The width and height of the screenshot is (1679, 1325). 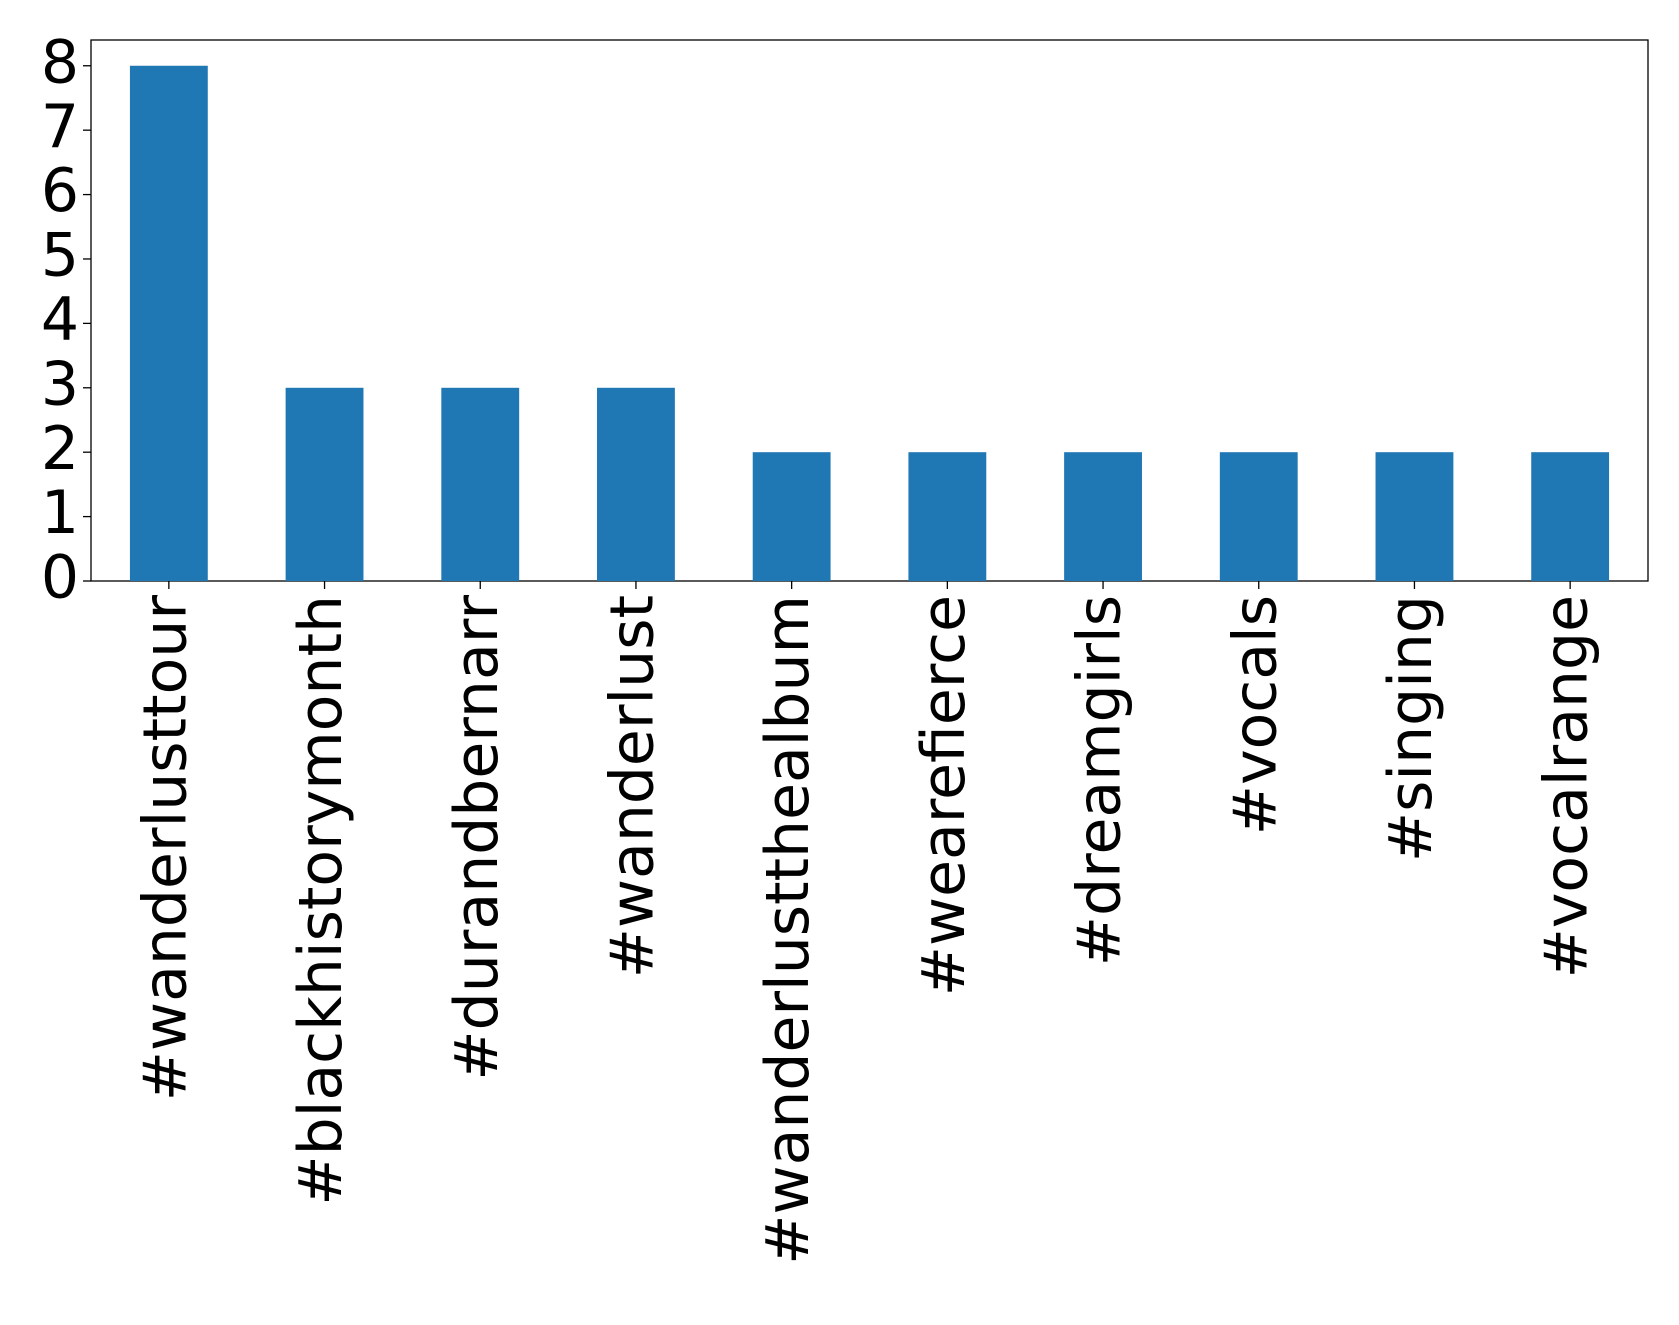 I want to click on x-tick-label: #vocals, so click(x=1255, y=715).